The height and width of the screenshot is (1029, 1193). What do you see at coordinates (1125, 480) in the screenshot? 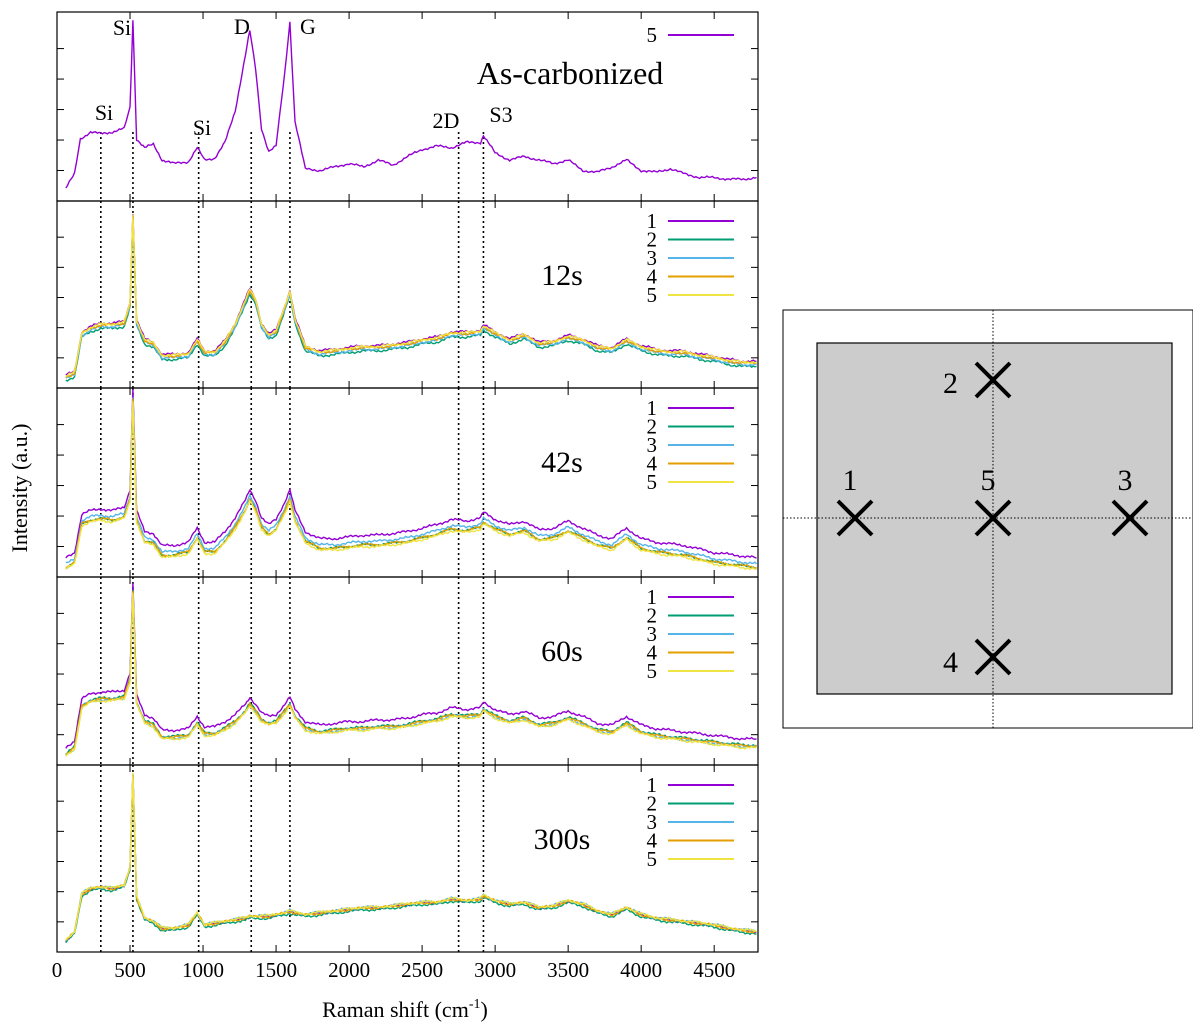
I see `measurement-point-label: 3` at bounding box center [1125, 480].